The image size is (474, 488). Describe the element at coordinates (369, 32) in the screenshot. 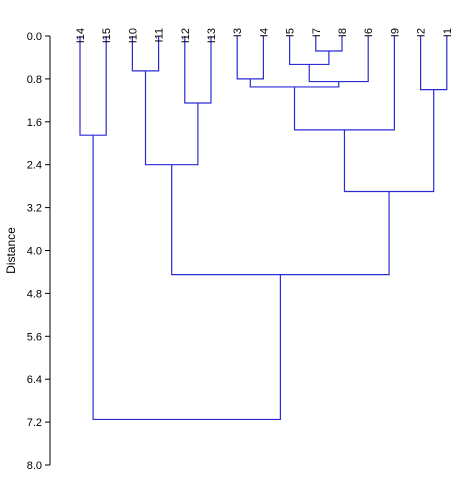

I see `leaf-label: I6` at that location.